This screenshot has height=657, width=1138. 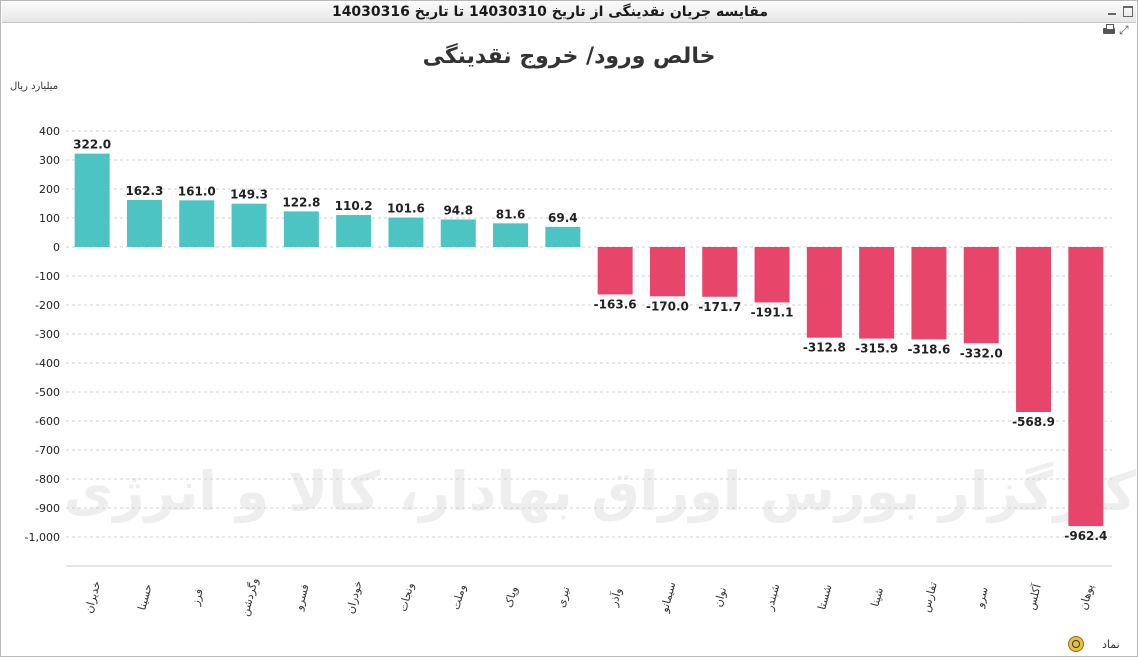 What do you see at coordinates (721, 597) in the screenshot?
I see `x-tick-label: نوان` at bounding box center [721, 597].